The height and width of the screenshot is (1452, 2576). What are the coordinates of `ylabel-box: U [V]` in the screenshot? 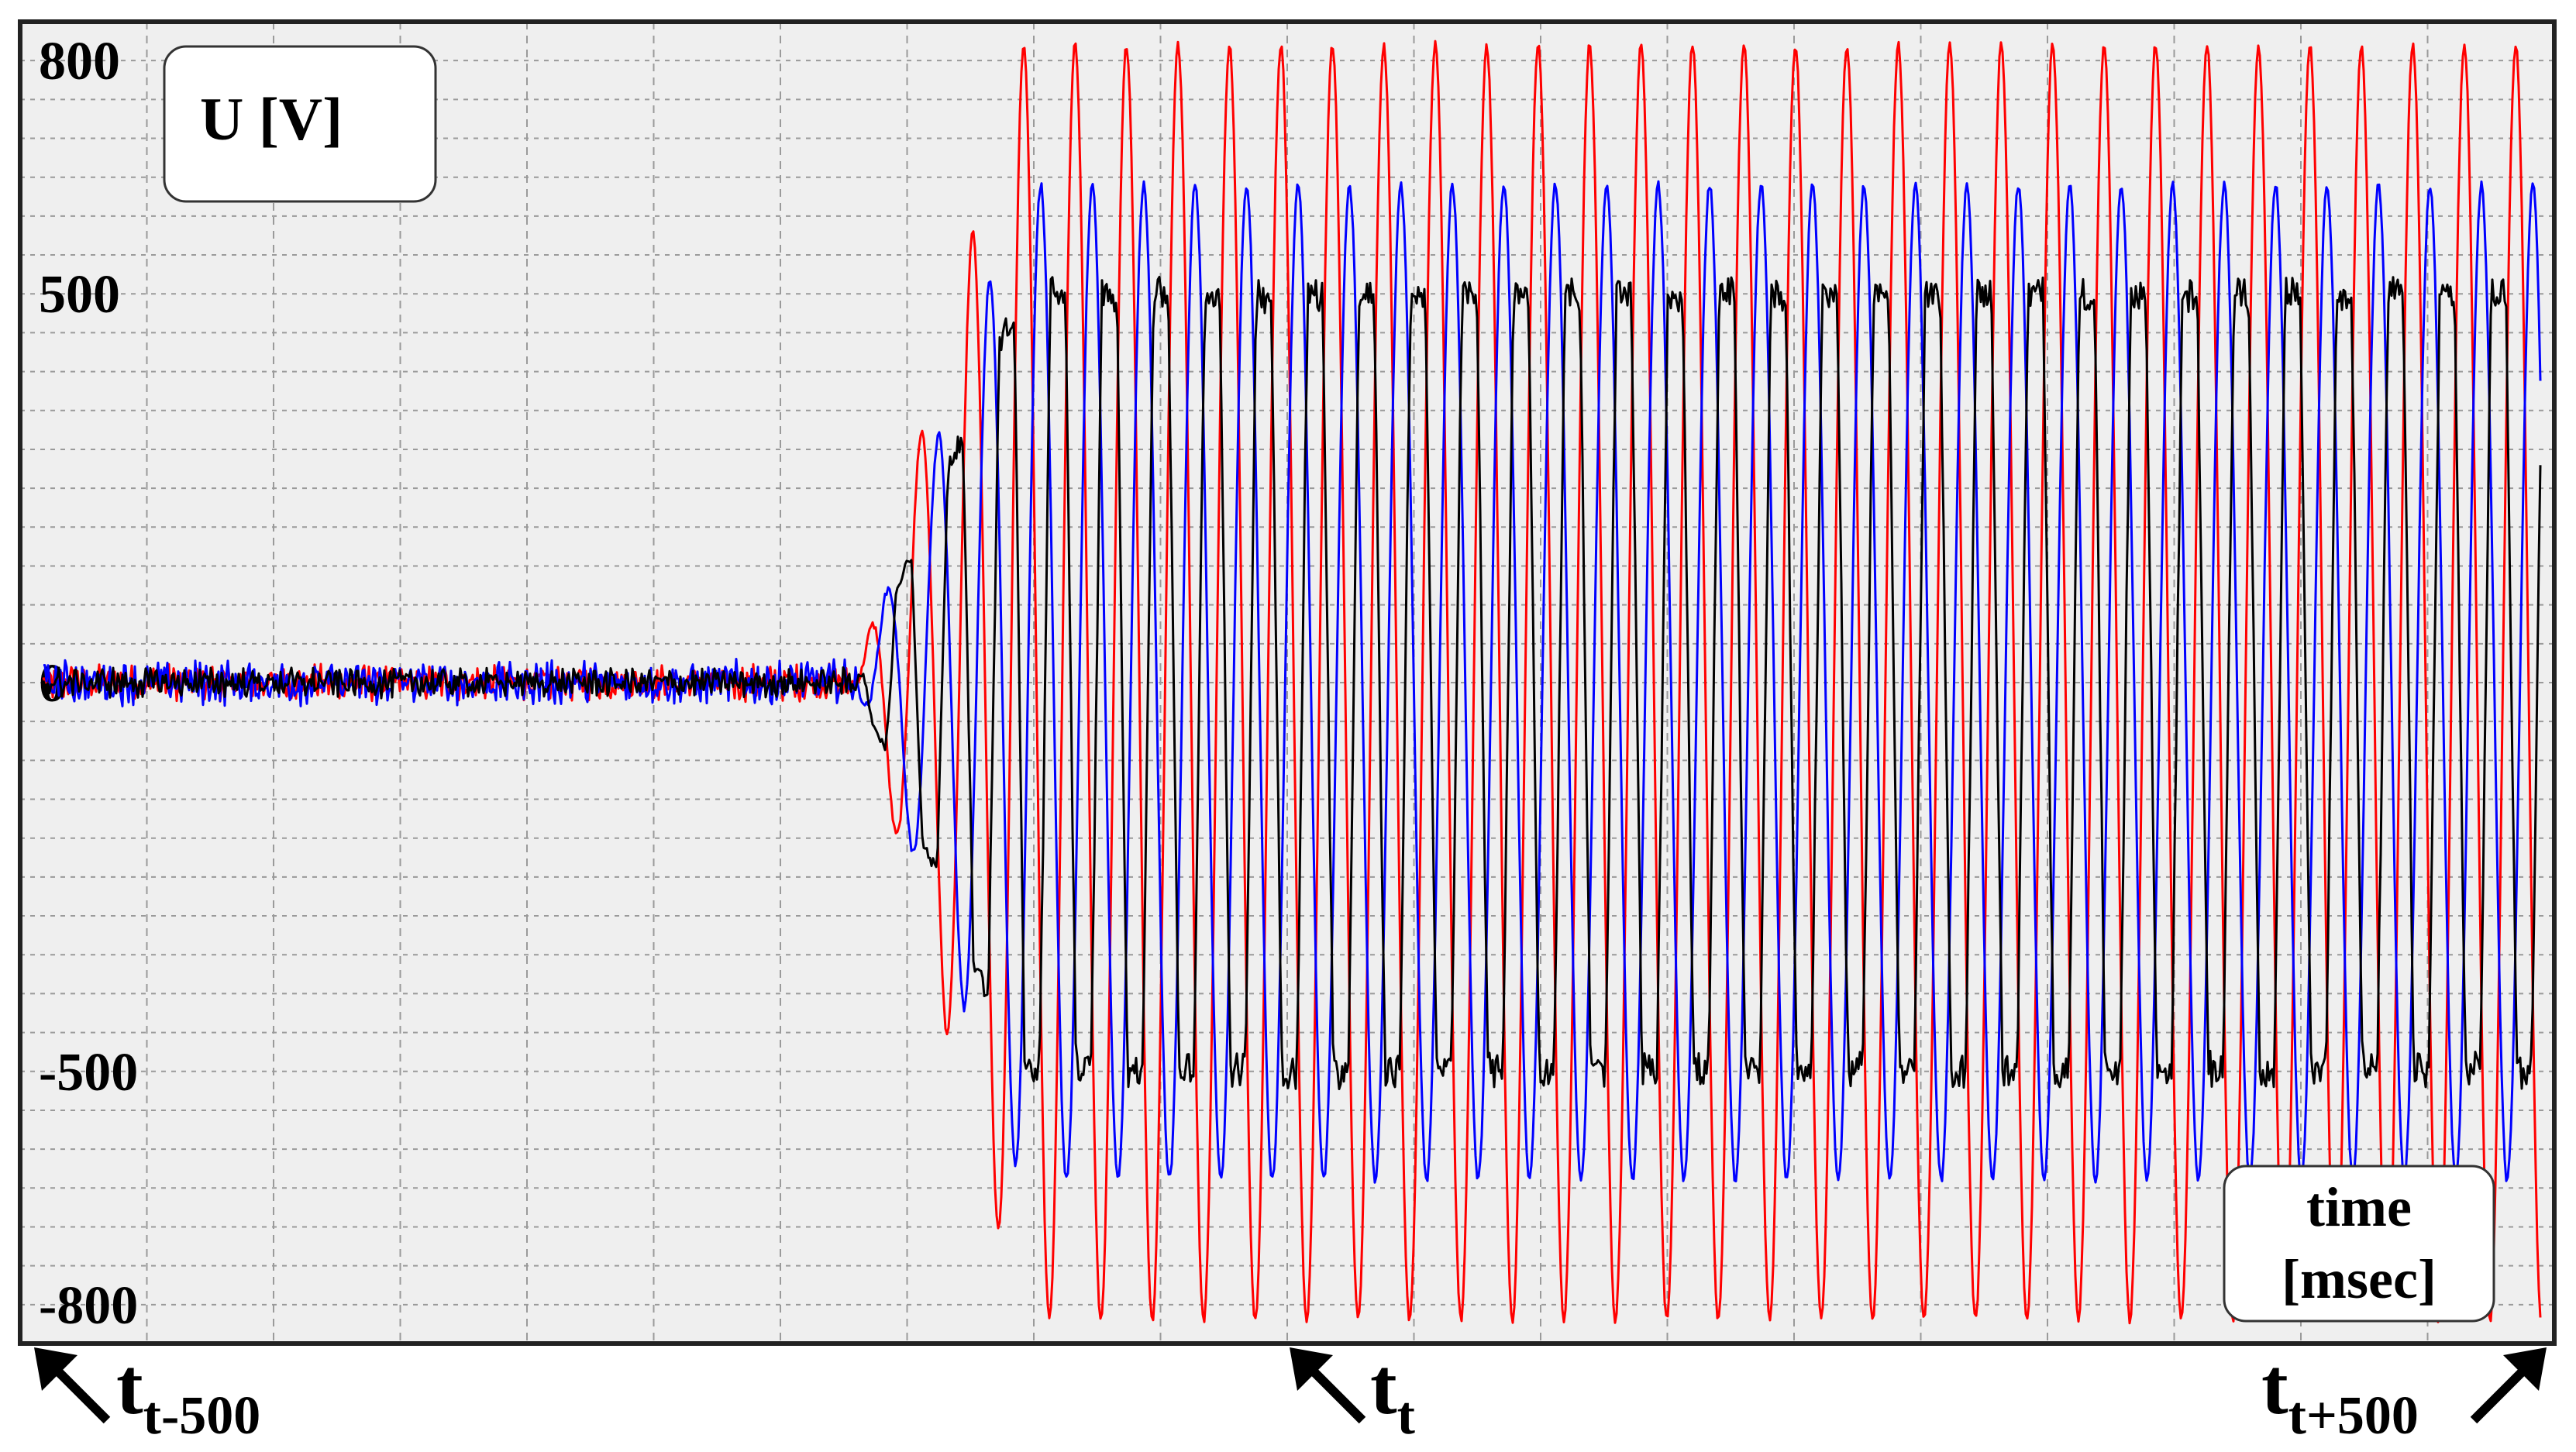 It's located at (300, 124).